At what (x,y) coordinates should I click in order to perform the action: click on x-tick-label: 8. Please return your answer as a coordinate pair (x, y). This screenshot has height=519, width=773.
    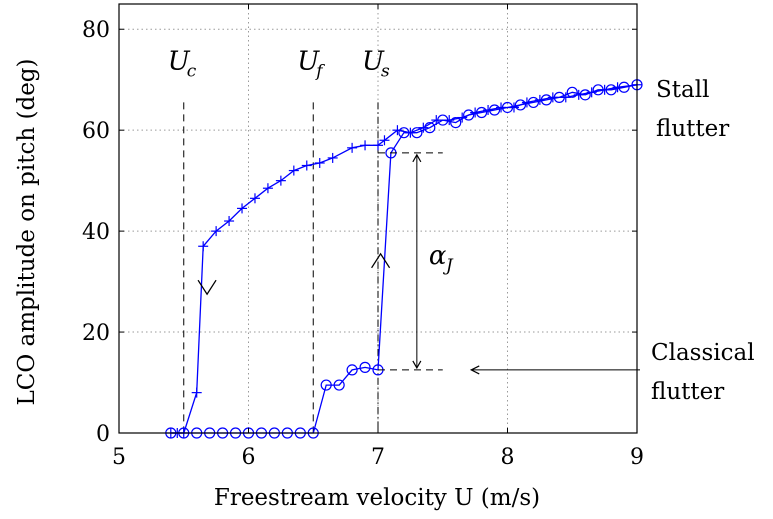
    Looking at the image, I should click on (508, 457).